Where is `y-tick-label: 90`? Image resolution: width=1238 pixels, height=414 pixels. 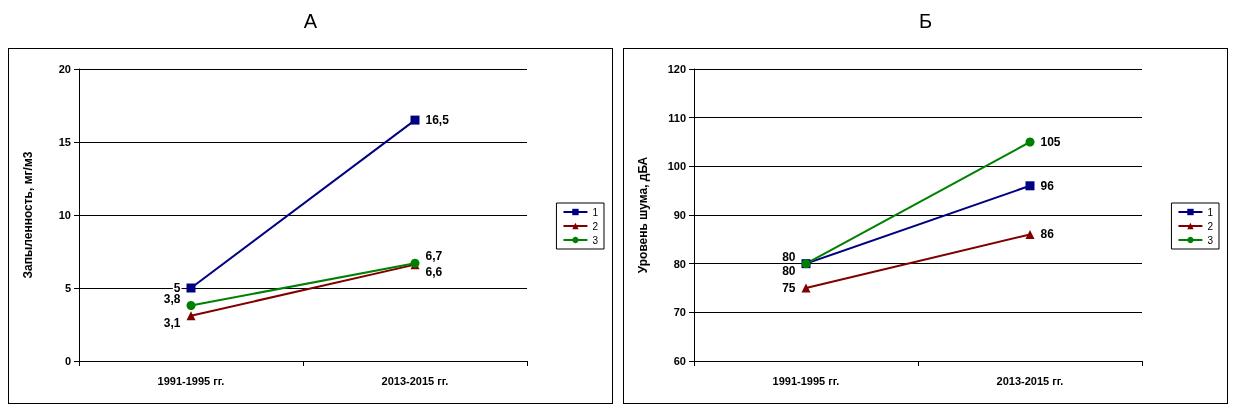 y-tick-label: 90 is located at coordinates (679, 215).